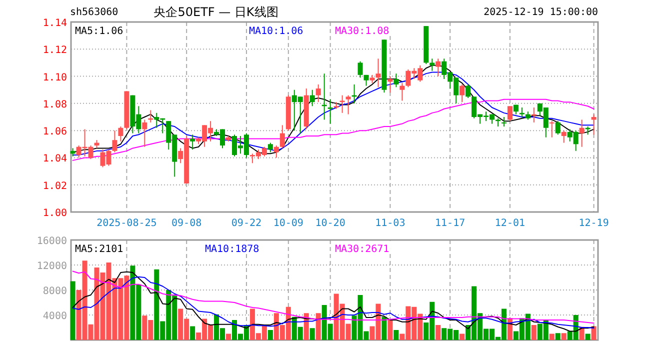  Describe the element at coordinates (362, 249) in the screenshot. I see `text: MA30:2671` at that location.